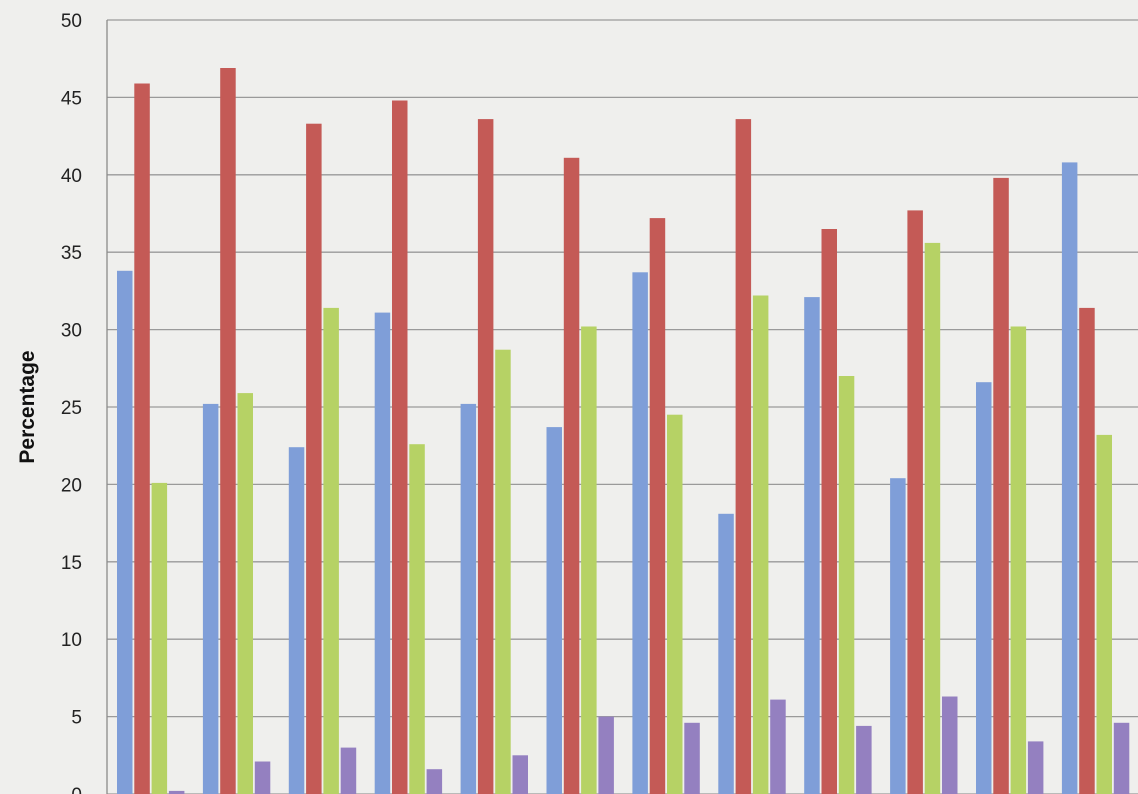 This screenshot has width=1138, height=794. I want to click on y-tick-label: 35, so click(71, 253).